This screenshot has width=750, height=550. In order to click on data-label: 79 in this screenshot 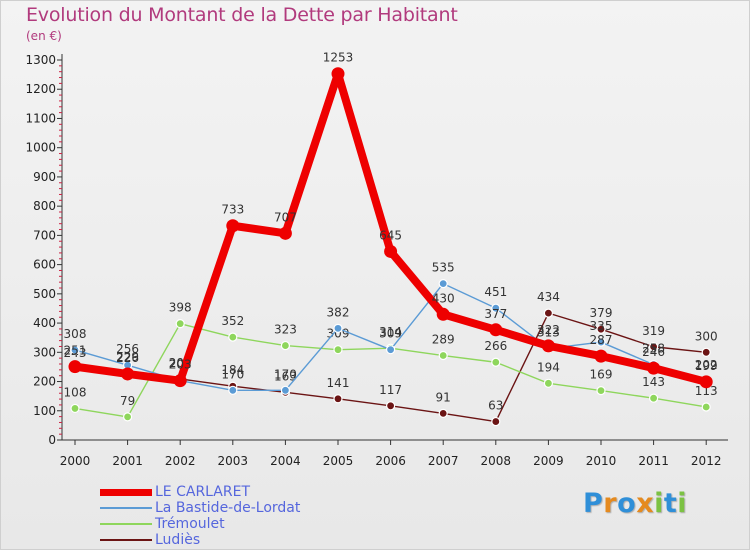, I will do `click(127, 401)`.